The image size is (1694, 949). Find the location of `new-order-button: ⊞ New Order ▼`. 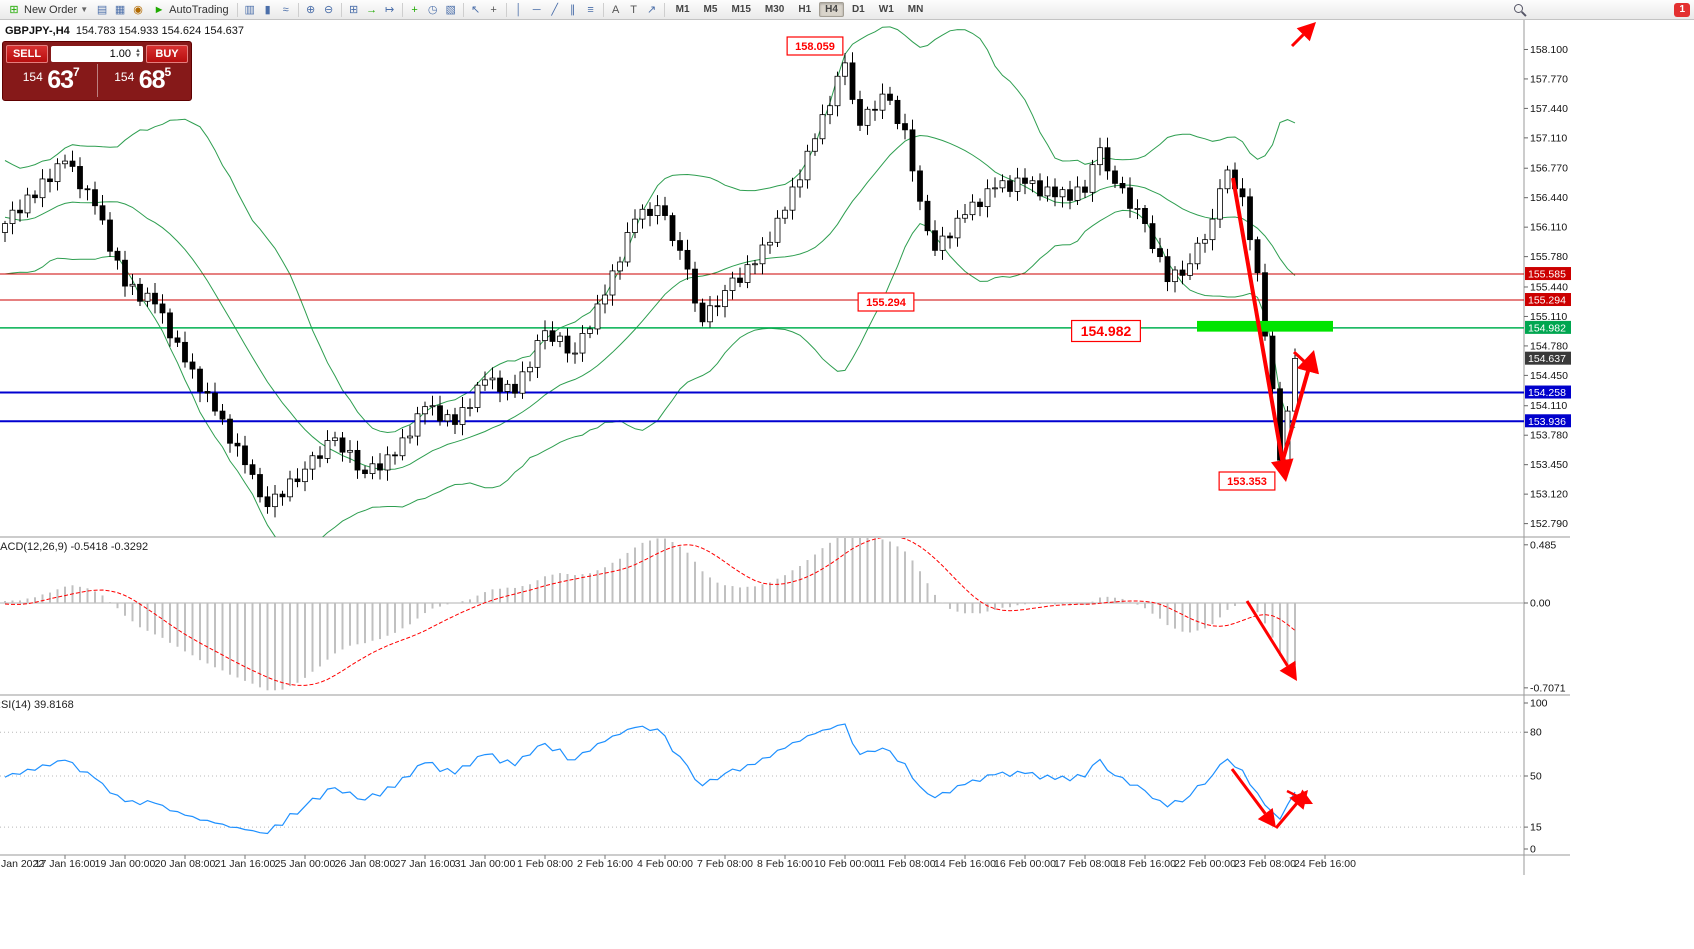

new-order-button: ⊞ New Order ▼ is located at coordinates (47, 10).